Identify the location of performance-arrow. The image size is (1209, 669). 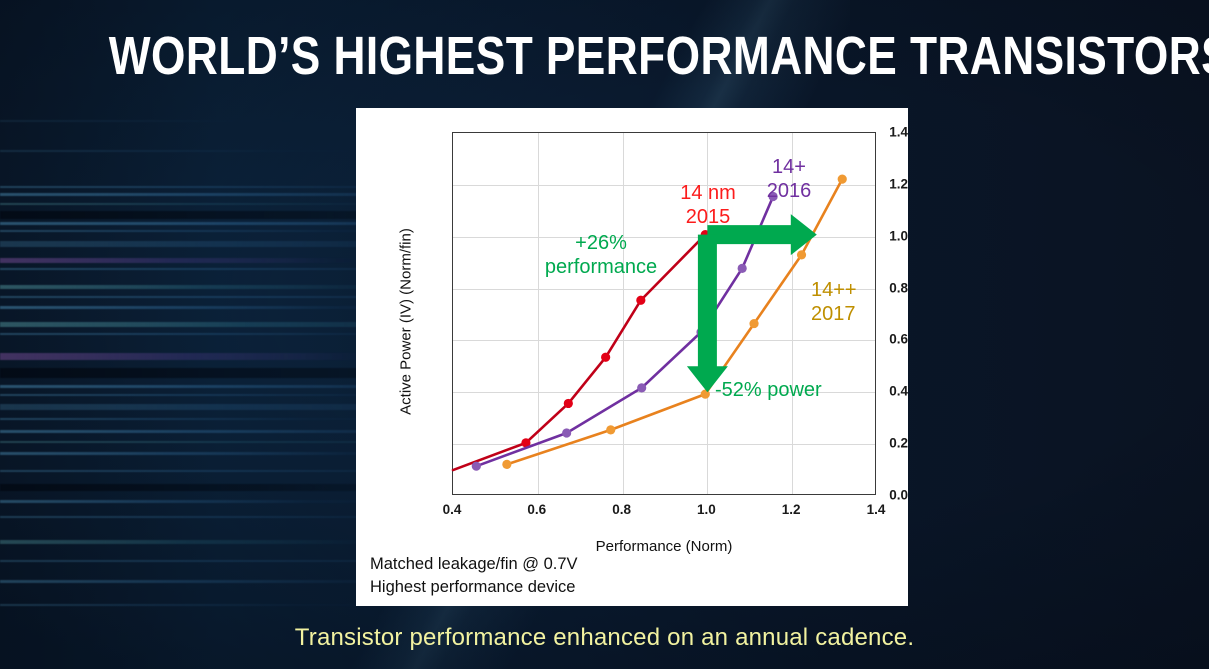
(762, 235).